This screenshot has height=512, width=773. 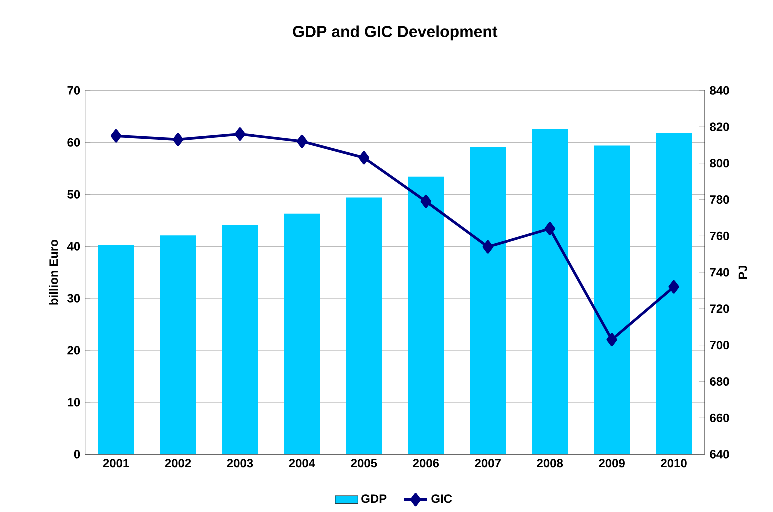 What do you see at coordinates (442, 499) in the screenshot?
I see `legend-label: GIC` at bounding box center [442, 499].